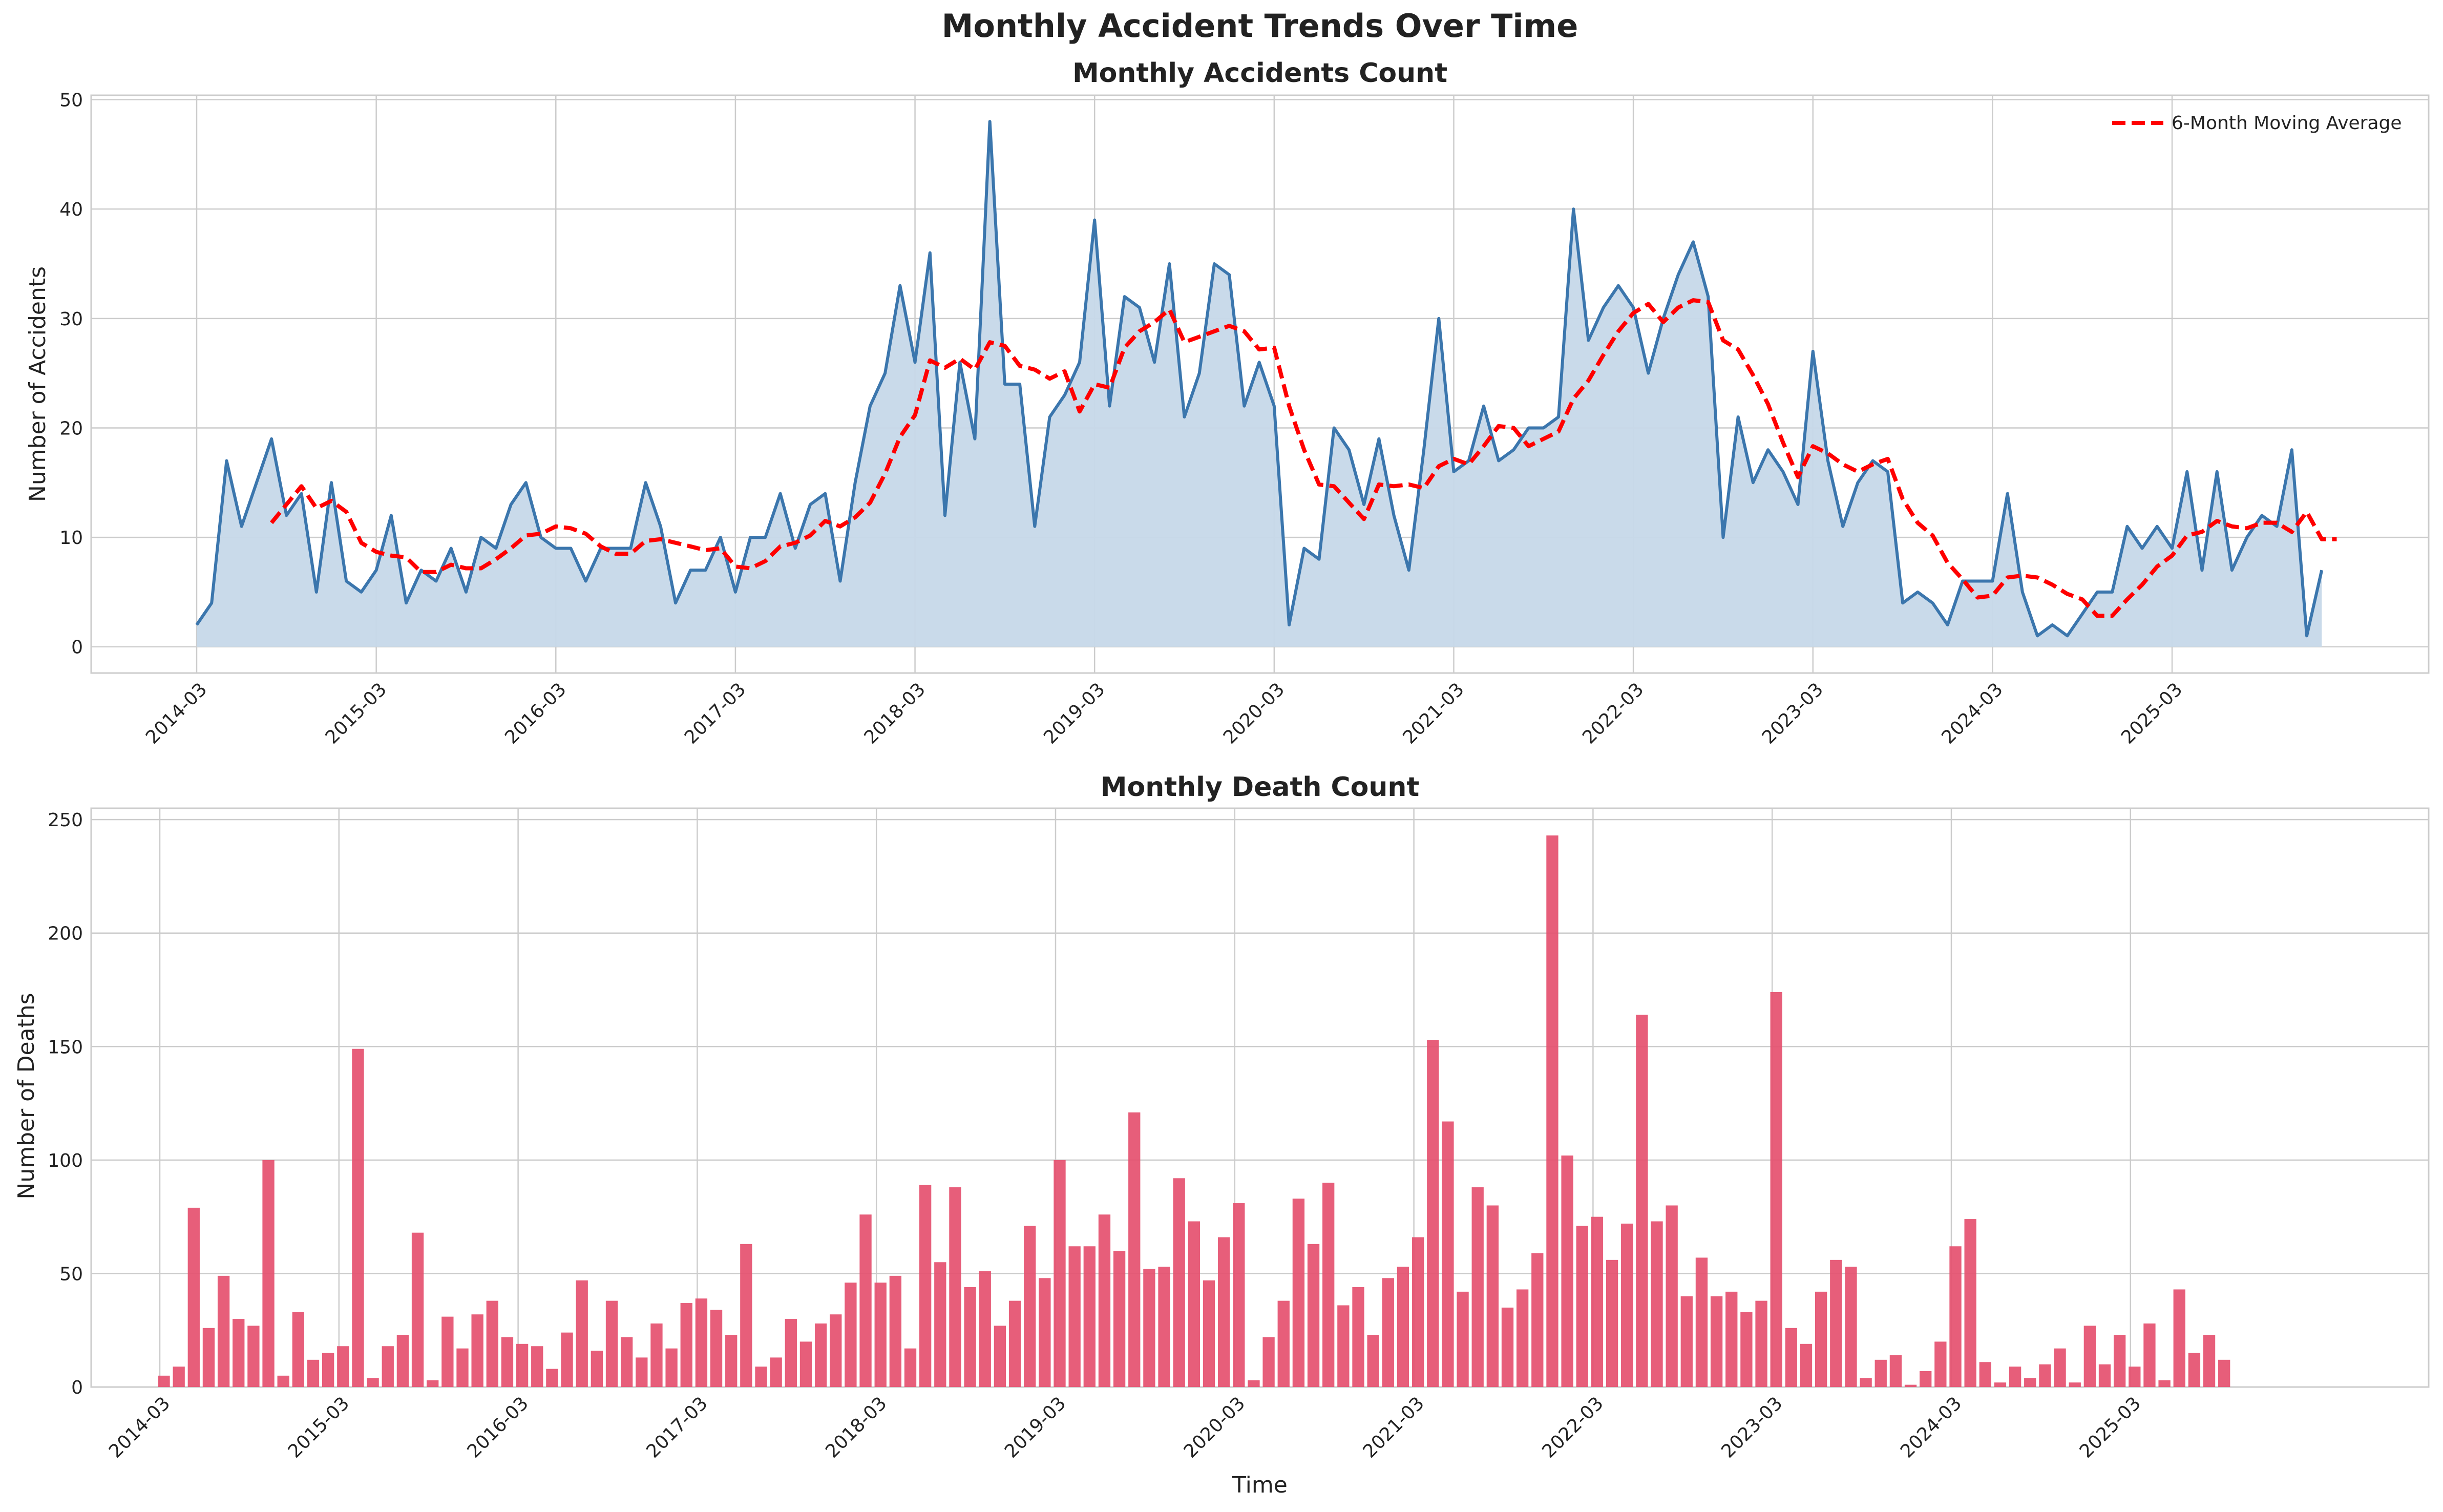 This screenshot has width=2443, height=1512. Describe the element at coordinates (71, 100) in the screenshot. I see `accidents-ytick-label-50: 50` at that location.